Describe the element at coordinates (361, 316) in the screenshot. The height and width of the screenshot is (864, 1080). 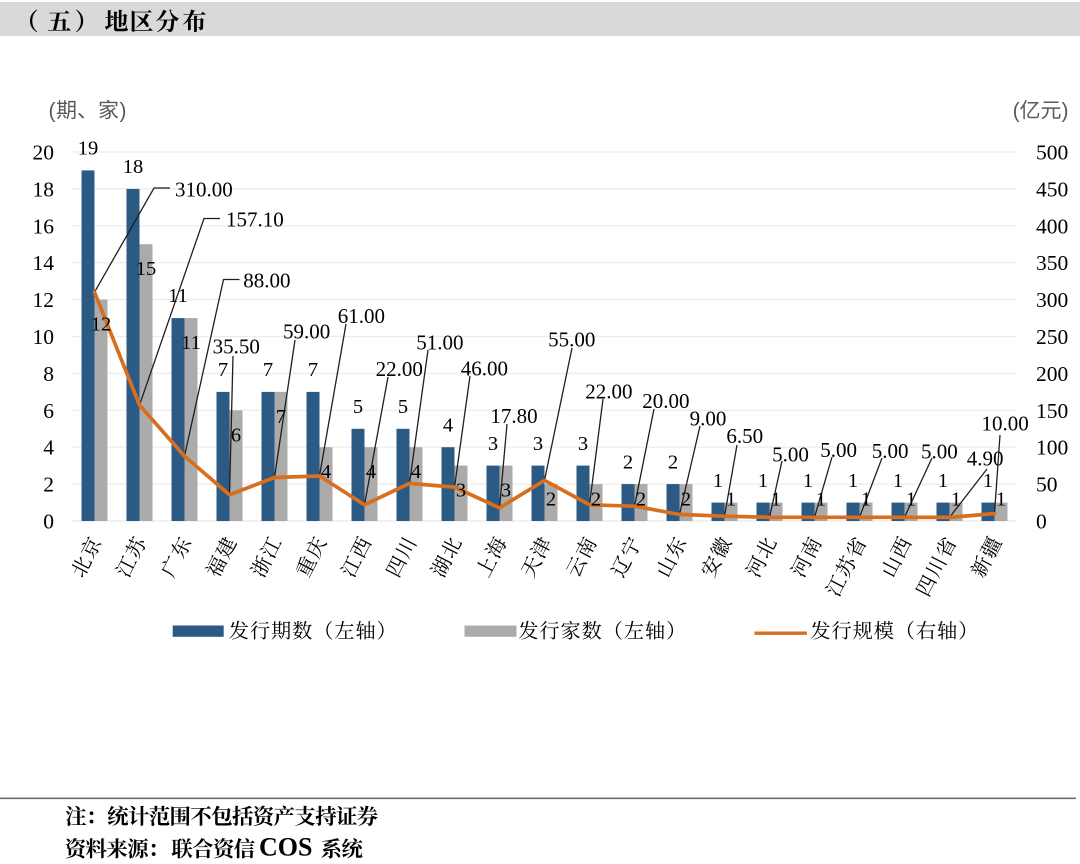
I see `svg-text: 61.00` at that location.